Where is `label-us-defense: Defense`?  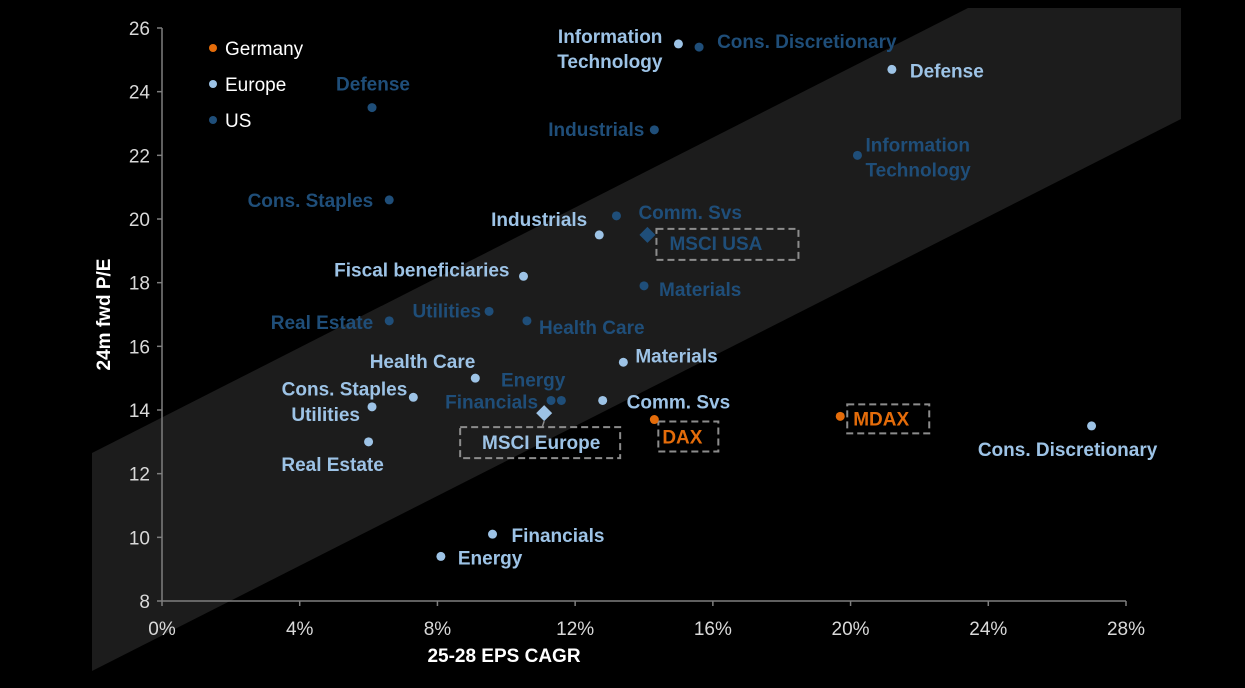
label-us-defense: Defense is located at coordinates (373, 85).